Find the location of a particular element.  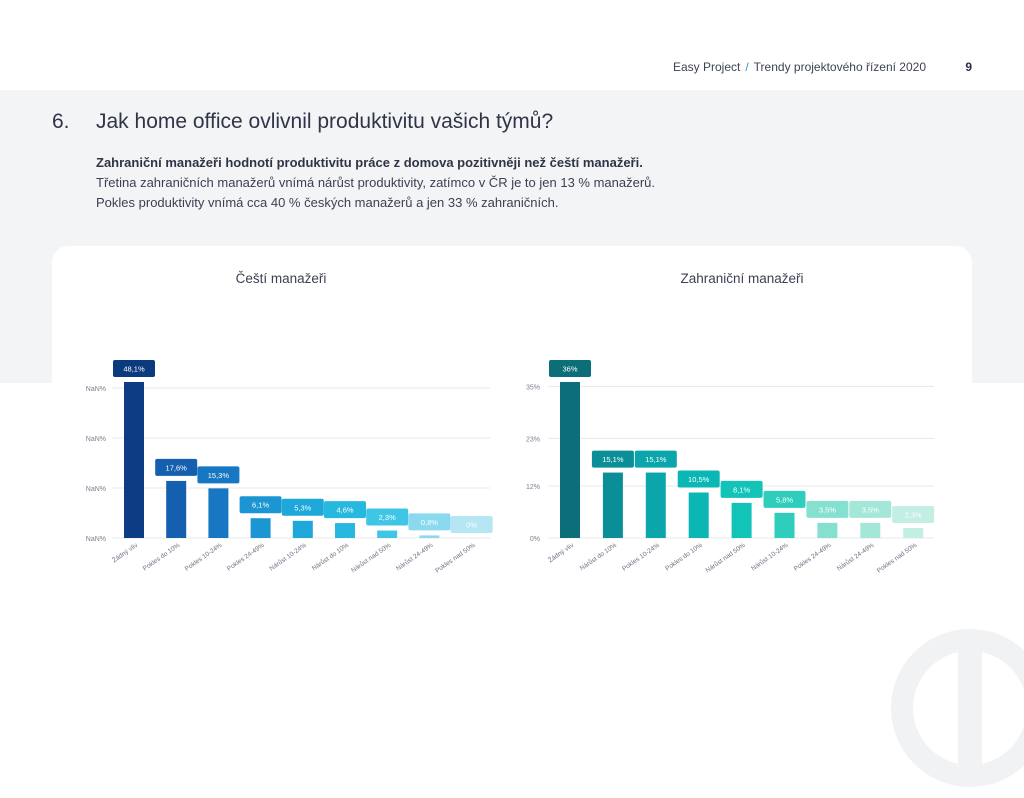

data-label: 0% is located at coordinates (471, 525).